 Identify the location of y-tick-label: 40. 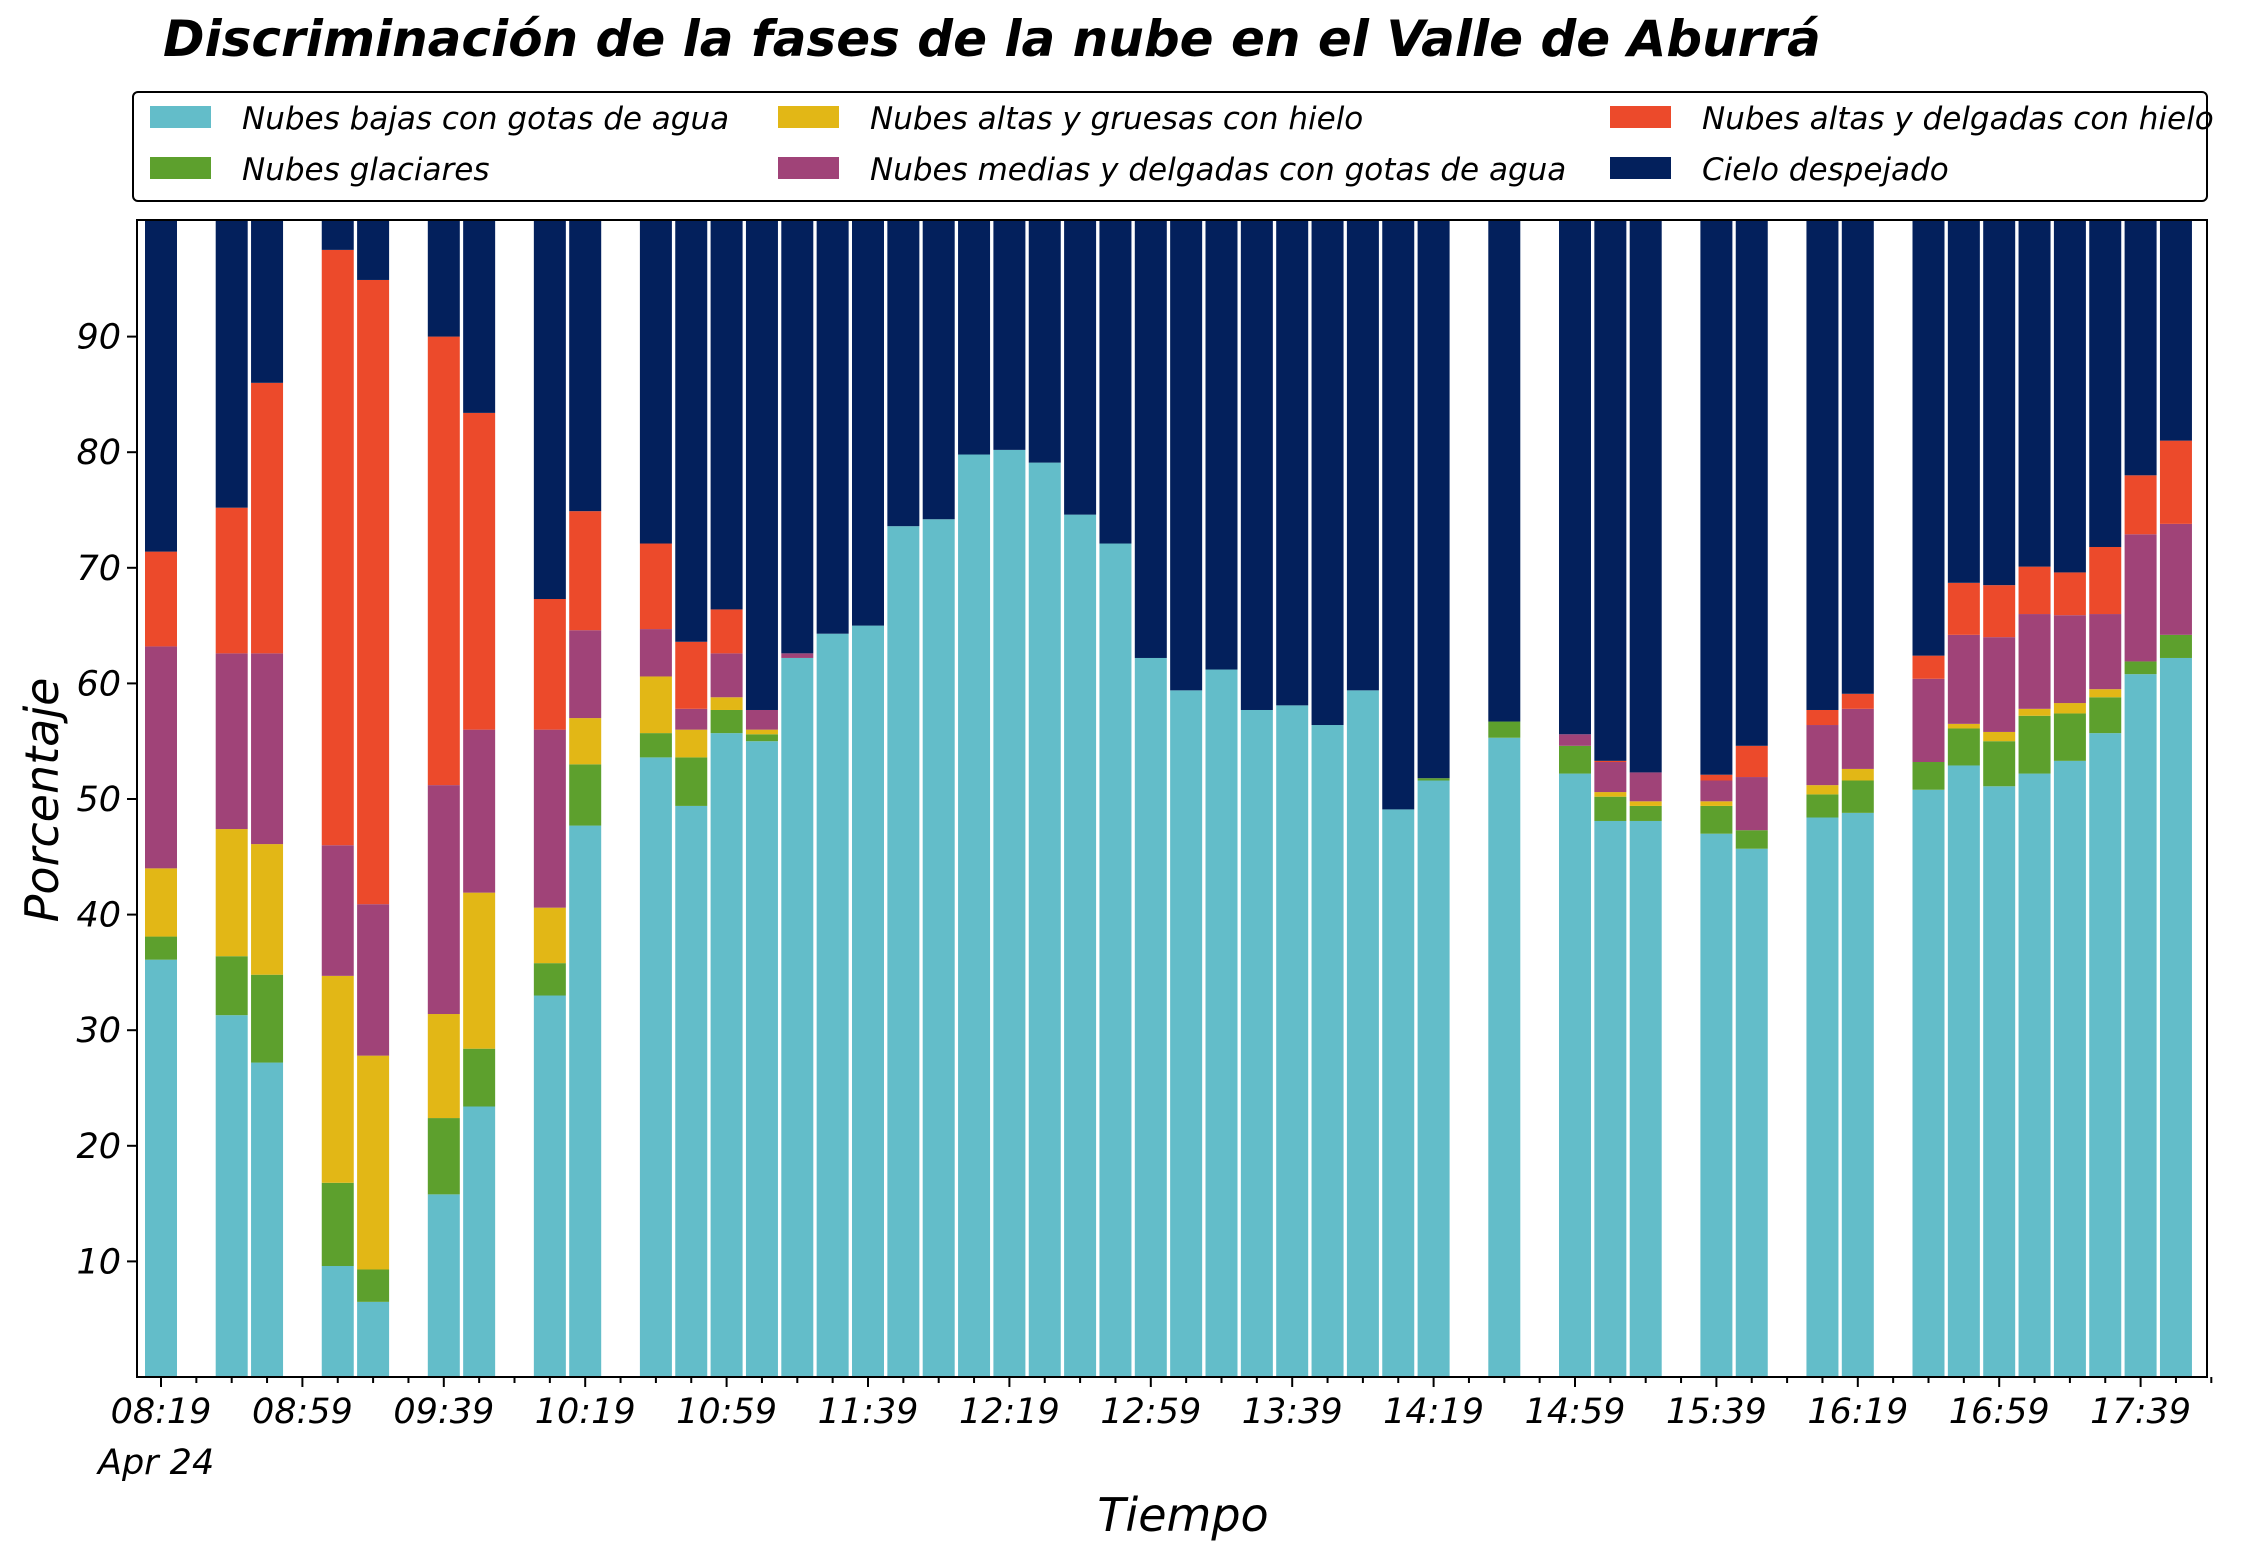
(98, 916).